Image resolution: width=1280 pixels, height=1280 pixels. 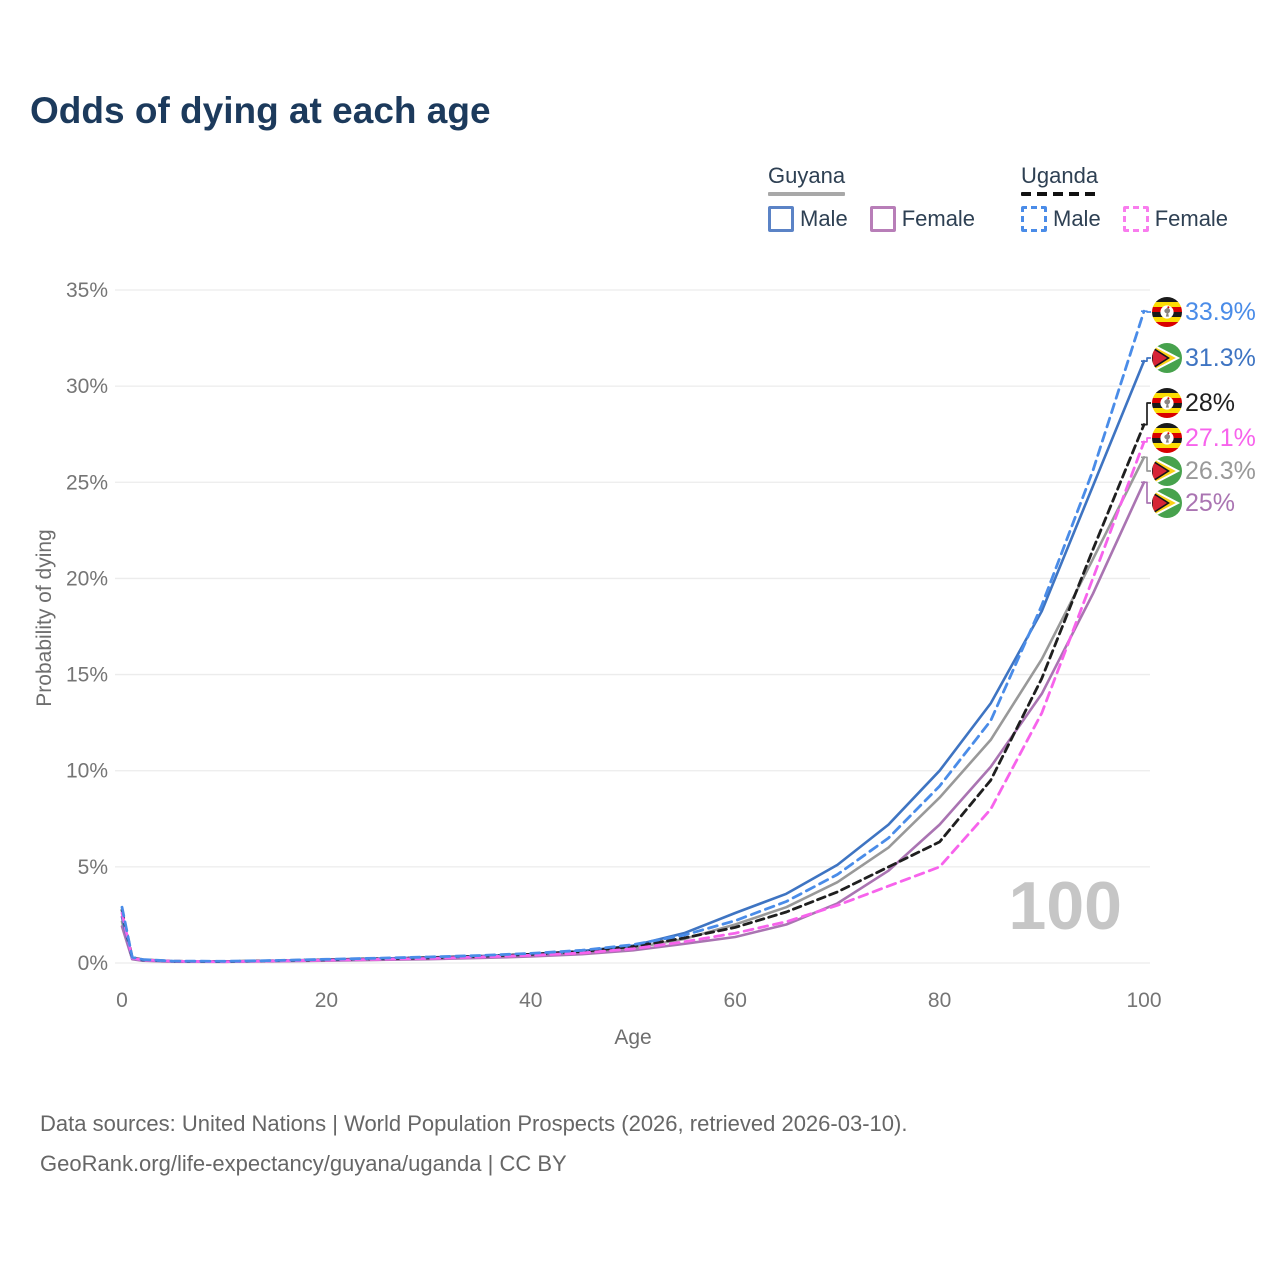 I want to click on page-title: Odds of dying at each age, so click(x=260, y=110).